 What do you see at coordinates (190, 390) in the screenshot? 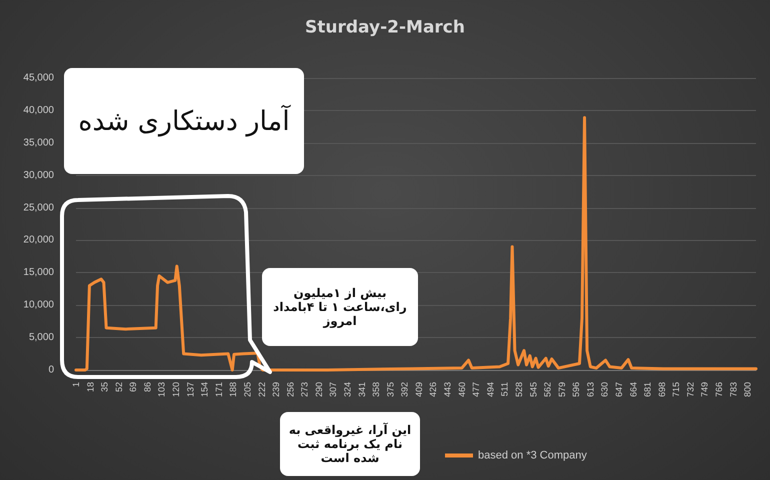
I see `x-tick-label: 137` at bounding box center [190, 390].